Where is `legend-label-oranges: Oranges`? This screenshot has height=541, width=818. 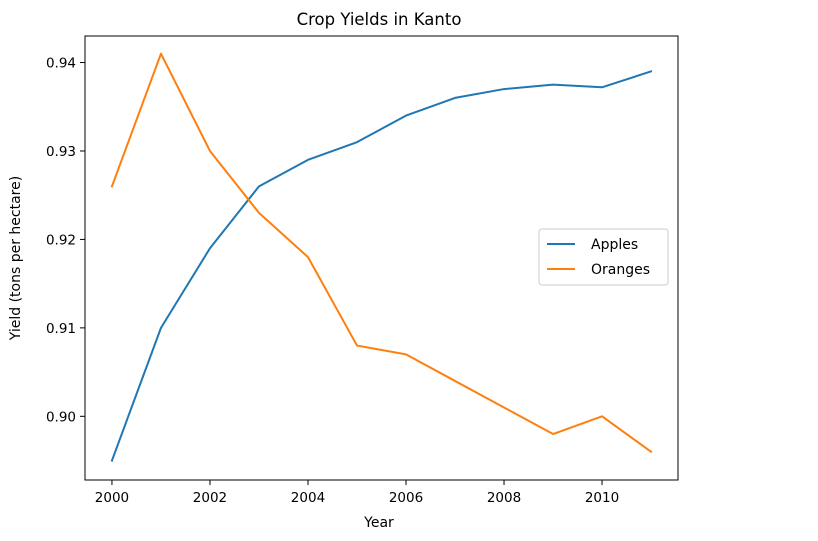 legend-label-oranges: Oranges is located at coordinates (620, 270).